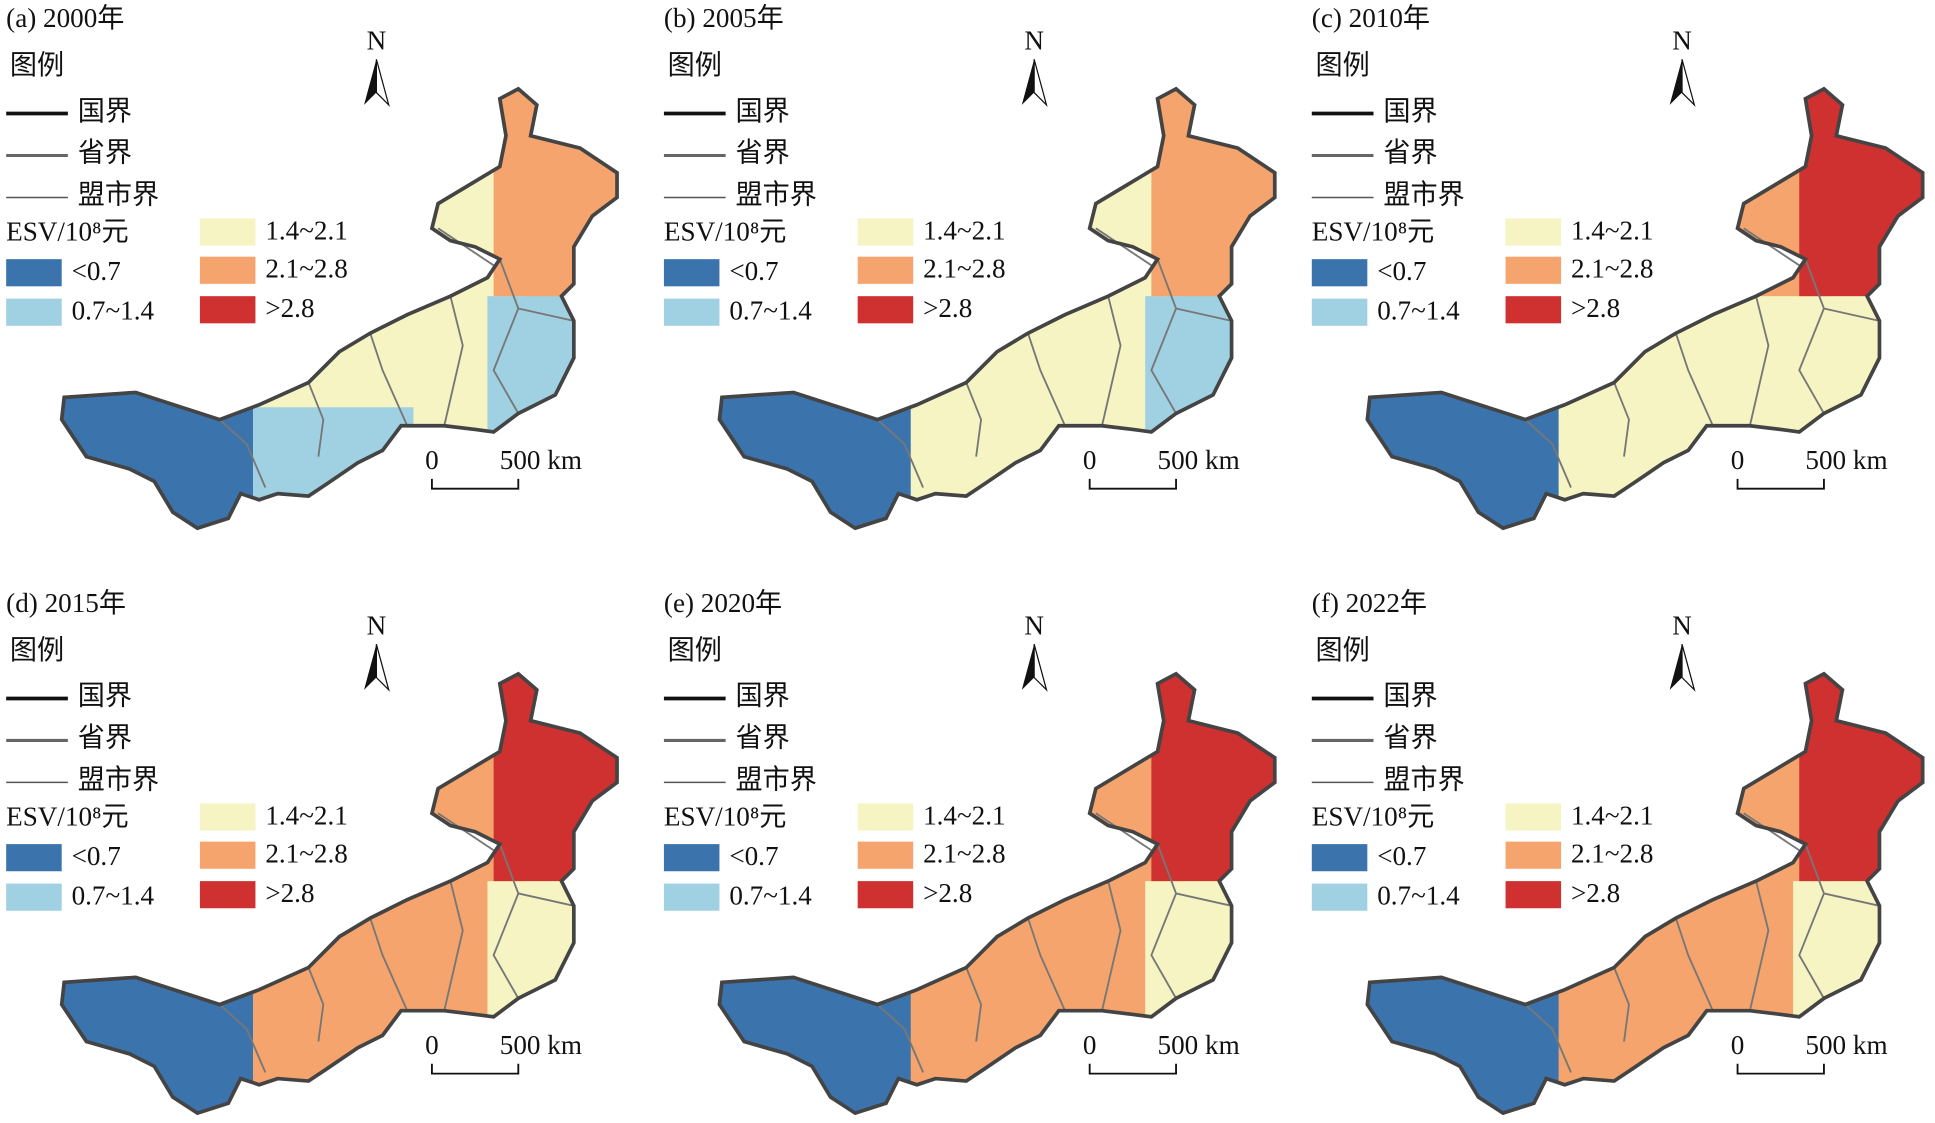 This screenshot has height=1123, width=1935. What do you see at coordinates (65, 18) in the screenshot?
I see `panel-title: (a) 2000年` at bounding box center [65, 18].